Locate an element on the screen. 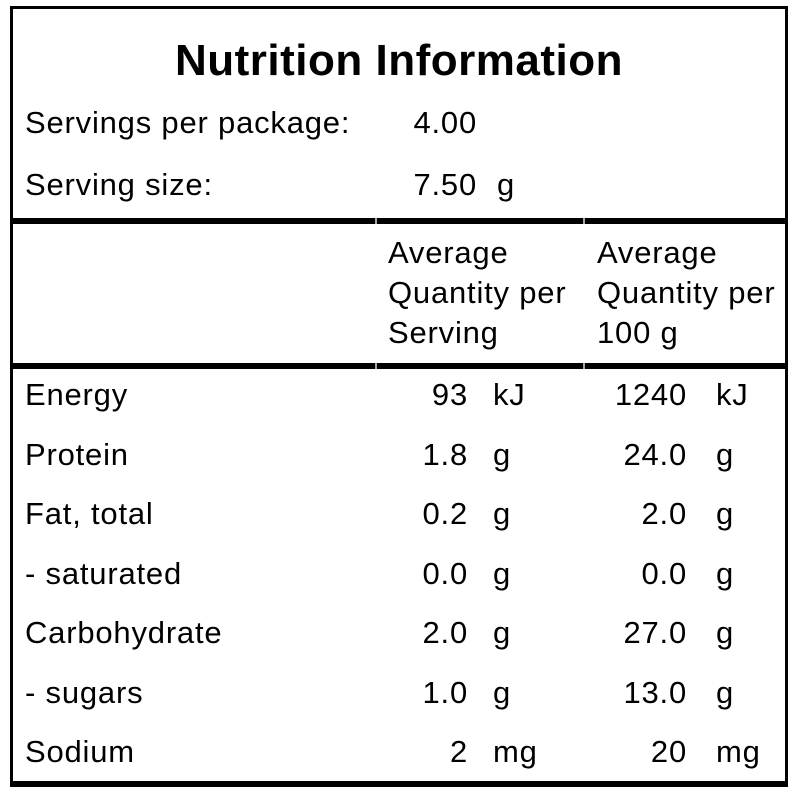 Image resolution: width=798 pixels, height=798 pixels. per-serving-unit: mg is located at coordinates (515, 751).